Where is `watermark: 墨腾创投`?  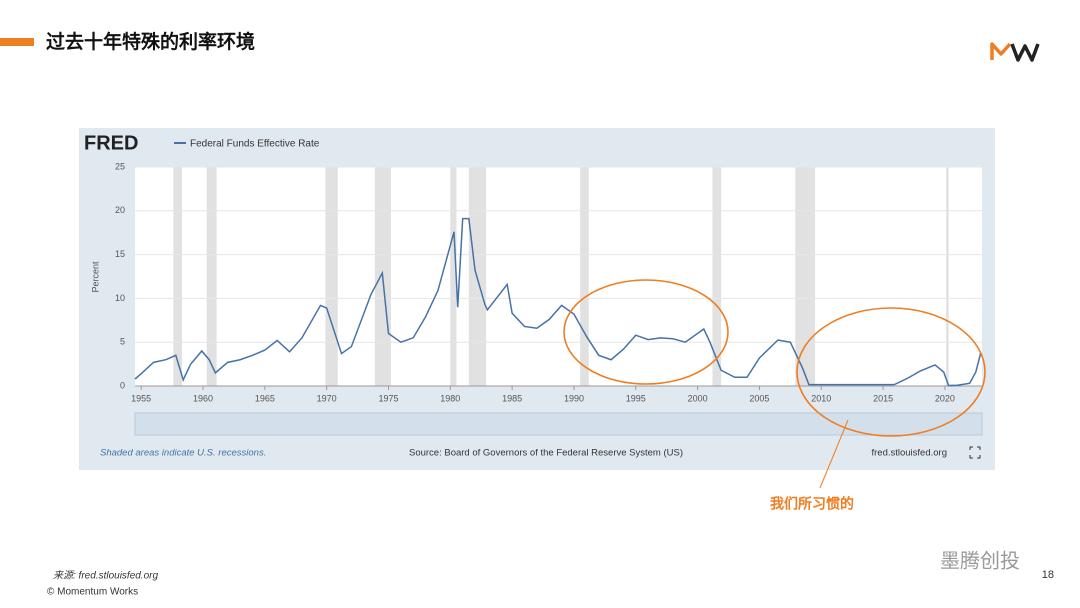
watermark: 墨腾创投 is located at coordinates (980, 560).